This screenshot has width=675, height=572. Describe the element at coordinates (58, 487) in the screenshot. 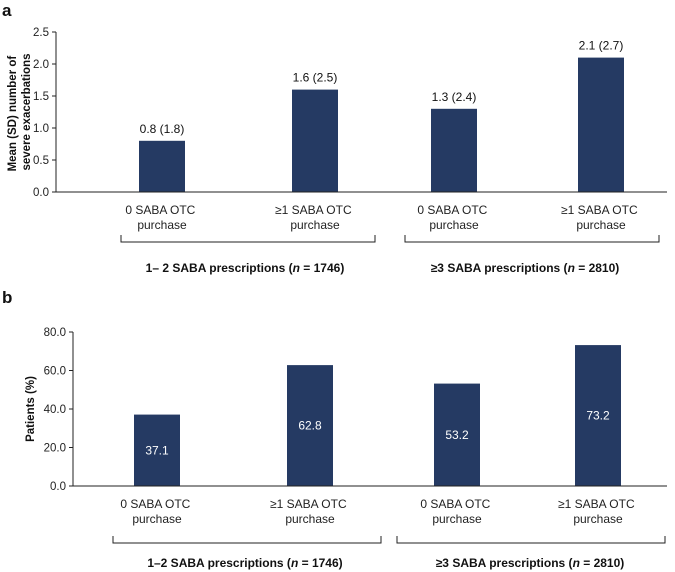

I see `panel-b-ytick: 0.0` at that location.